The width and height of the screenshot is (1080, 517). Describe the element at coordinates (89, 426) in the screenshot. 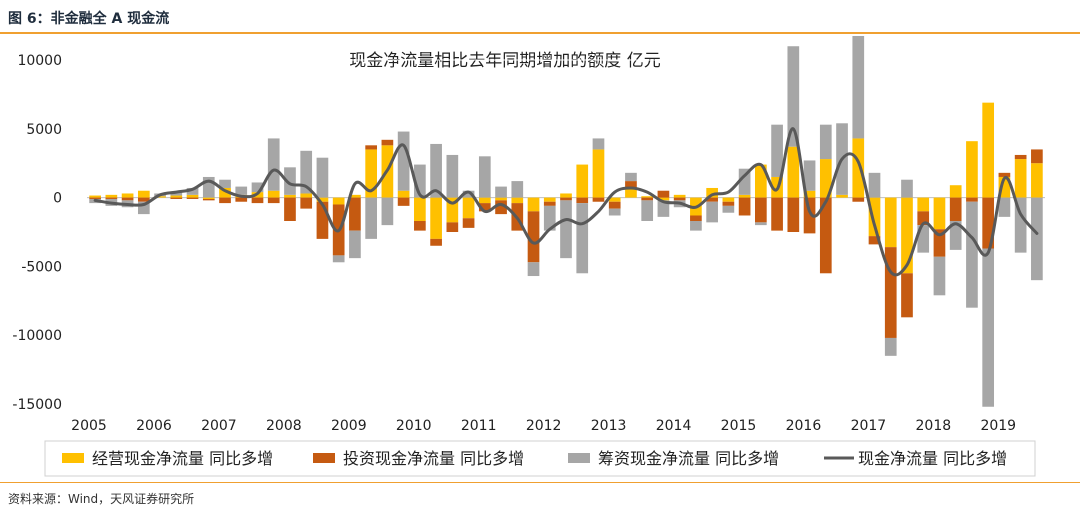

I see `x-tick-label: 2005` at that location.